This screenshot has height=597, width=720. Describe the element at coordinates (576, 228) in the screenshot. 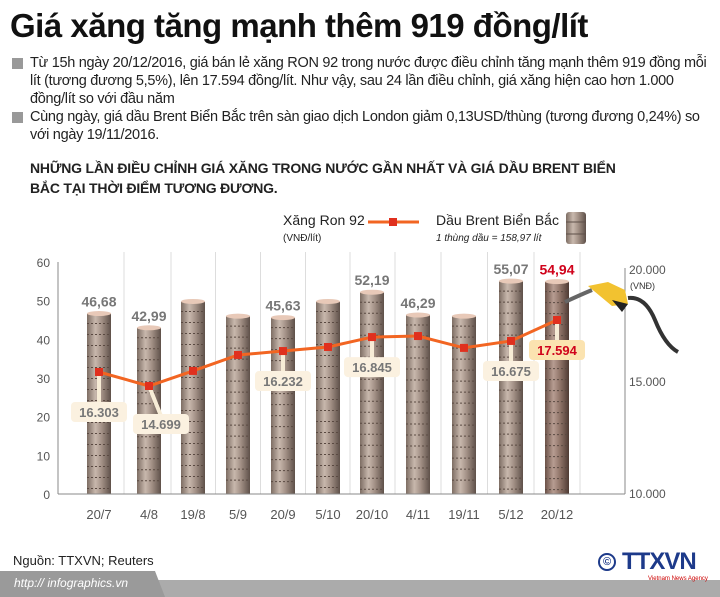

I see `legend-barrel-icon` at that location.